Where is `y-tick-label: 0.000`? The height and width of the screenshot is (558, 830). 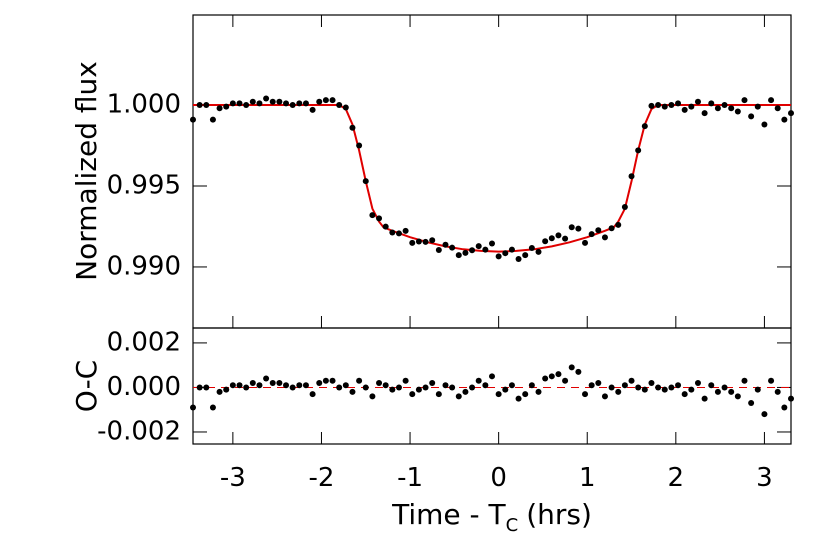 y-tick-label: 0.000 is located at coordinates (144, 387).